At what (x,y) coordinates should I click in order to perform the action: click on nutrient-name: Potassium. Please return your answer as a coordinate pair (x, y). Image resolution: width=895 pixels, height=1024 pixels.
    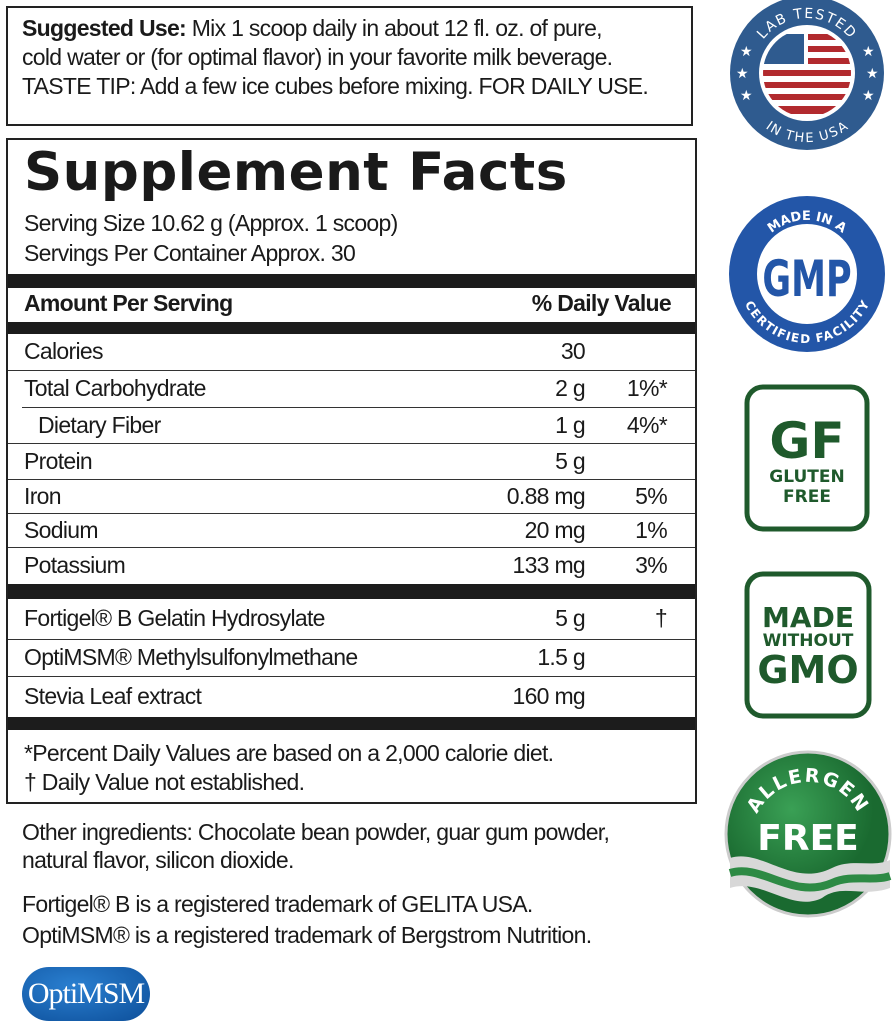
    Looking at the image, I should click on (75, 565).